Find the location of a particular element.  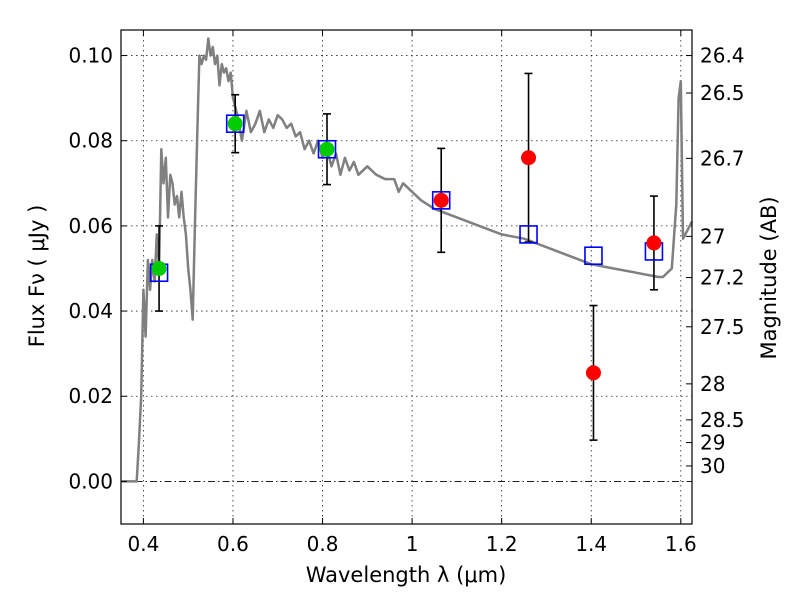

x-axis-title: Wavelength λ (μm) is located at coordinates (406, 575).